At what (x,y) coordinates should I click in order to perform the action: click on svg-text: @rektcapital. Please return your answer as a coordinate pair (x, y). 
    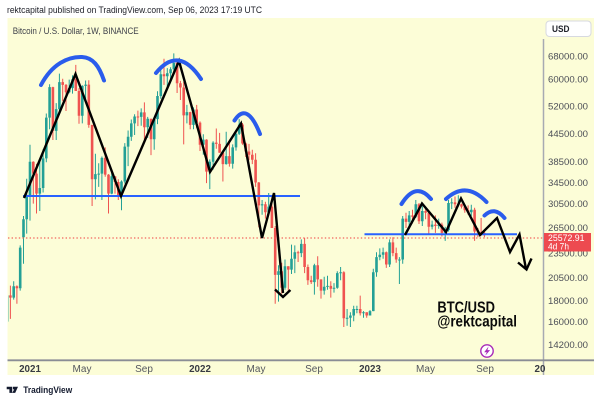
    Looking at the image, I should click on (477, 322).